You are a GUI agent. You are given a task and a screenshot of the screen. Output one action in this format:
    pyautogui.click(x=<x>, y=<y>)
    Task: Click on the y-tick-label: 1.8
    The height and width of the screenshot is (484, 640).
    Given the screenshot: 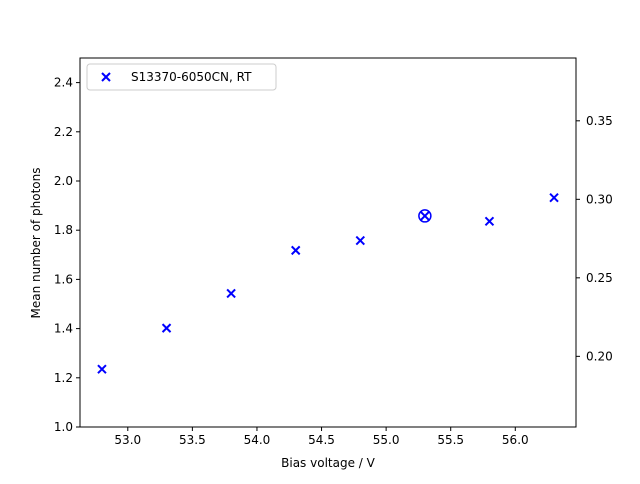 What is the action you would take?
    pyautogui.click(x=63, y=230)
    